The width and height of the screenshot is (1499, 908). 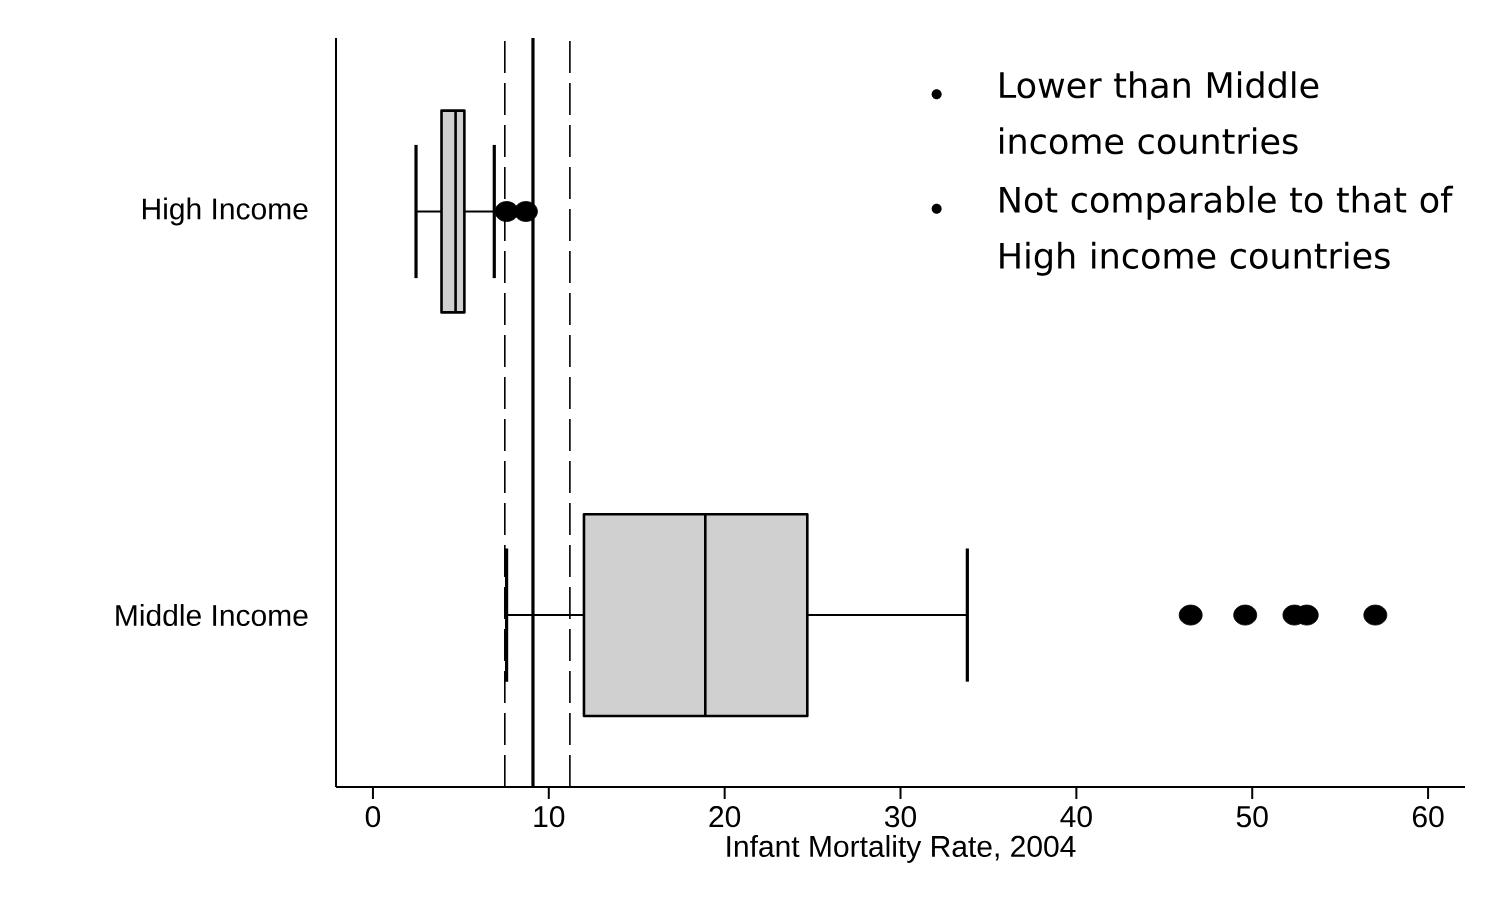 What do you see at coordinates (1227, 230) in the screenshot?
I see `annotation: Not comparable to that of High income countries` at bounding box center [1227, 230].